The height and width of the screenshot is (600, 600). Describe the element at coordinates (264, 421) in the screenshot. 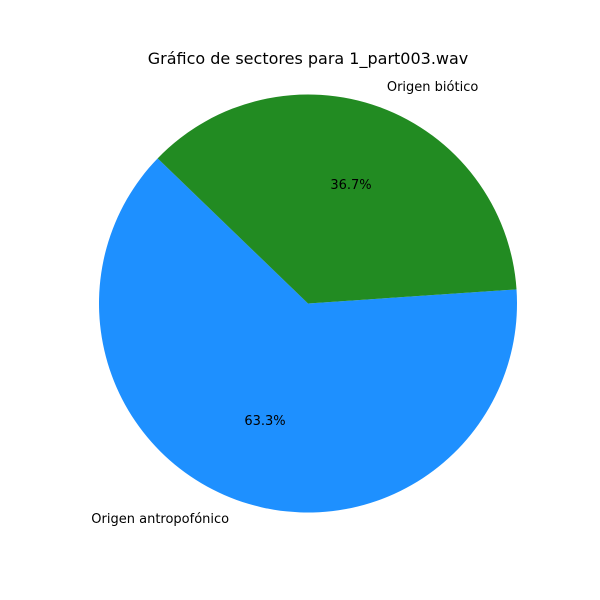

I see `slice-percent-origen-antropofonico: 63.3%` at that location.